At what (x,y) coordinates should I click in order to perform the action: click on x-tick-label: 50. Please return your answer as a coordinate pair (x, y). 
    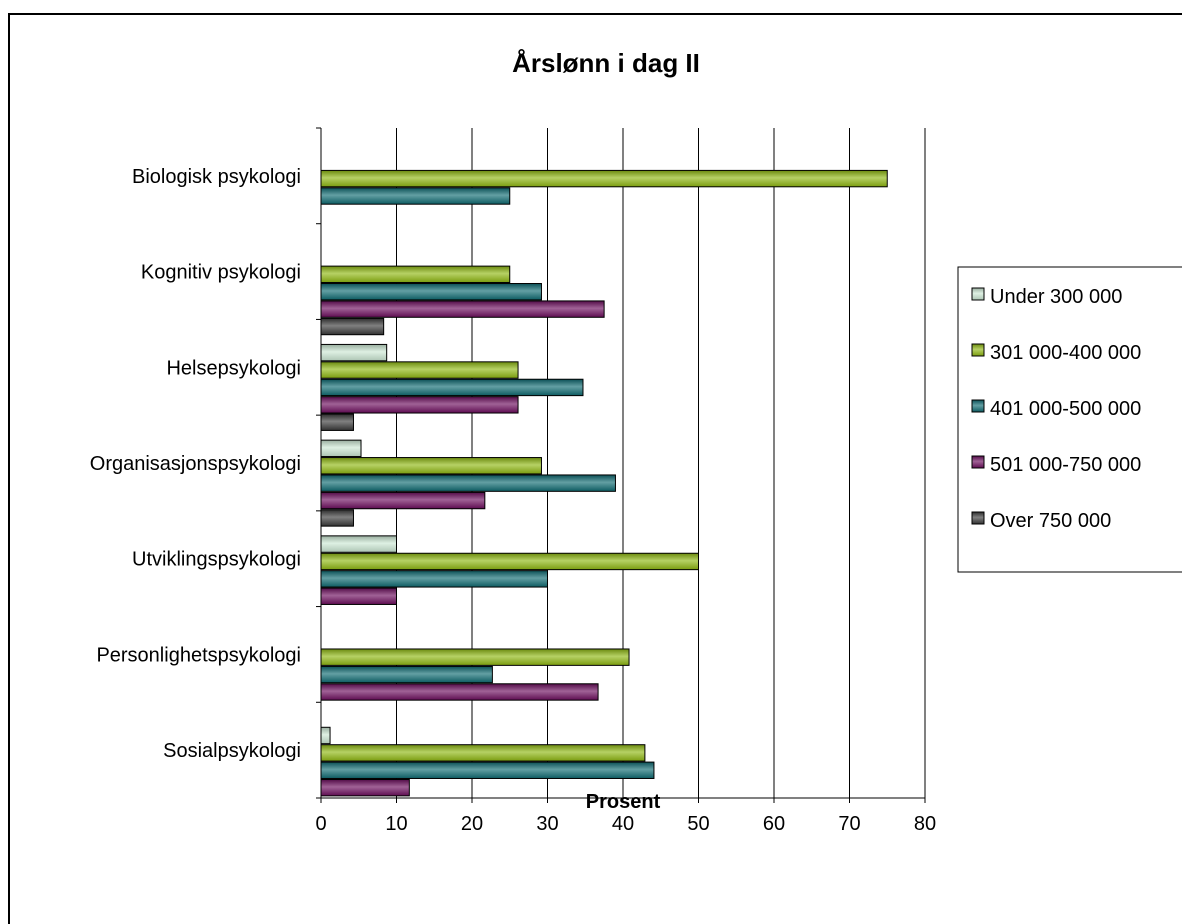
    Looking at the image, I should click on (698, 824).